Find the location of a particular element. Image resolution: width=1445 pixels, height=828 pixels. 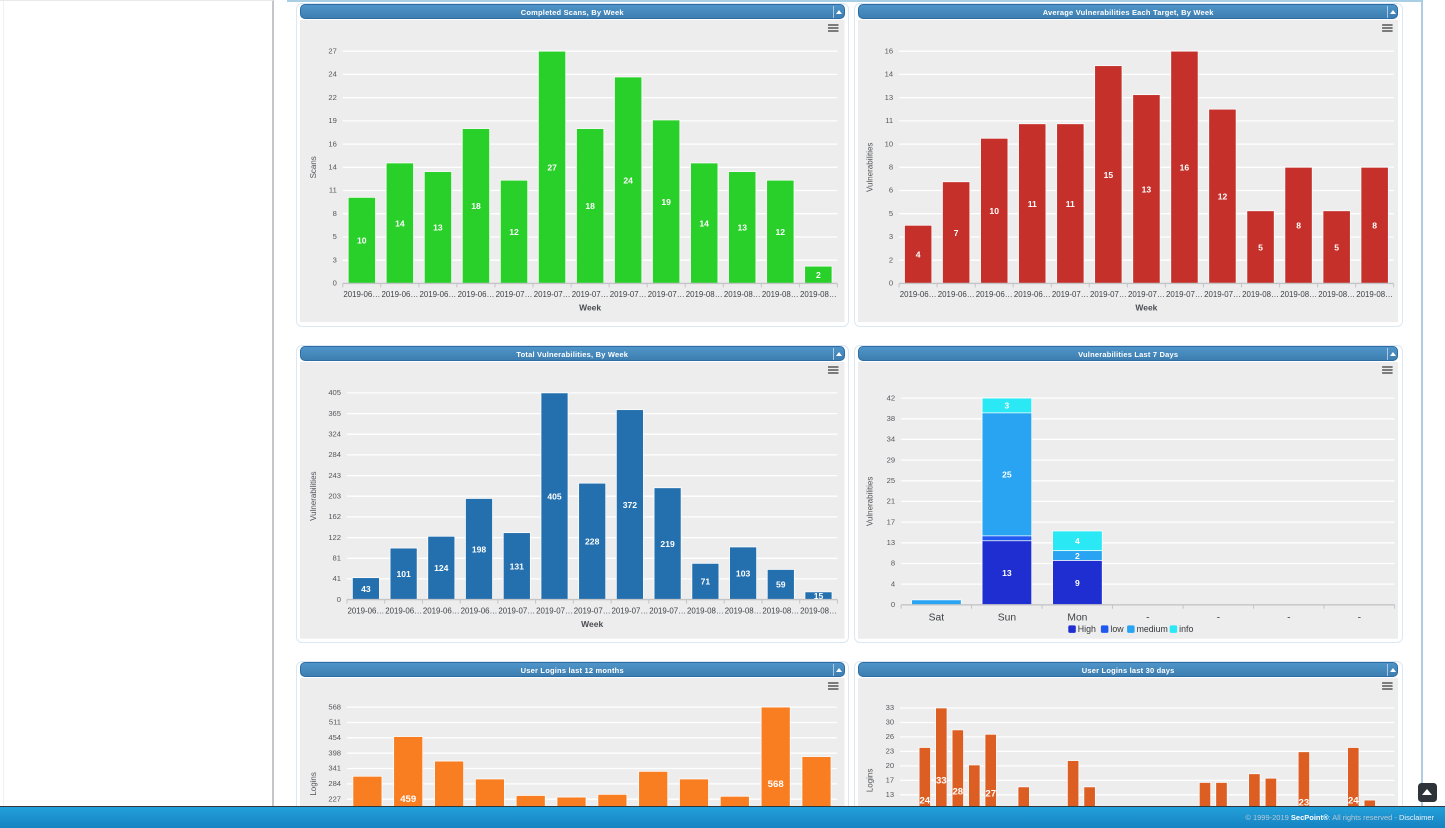

svg-text: 219 is located at coordinates (667, 544).